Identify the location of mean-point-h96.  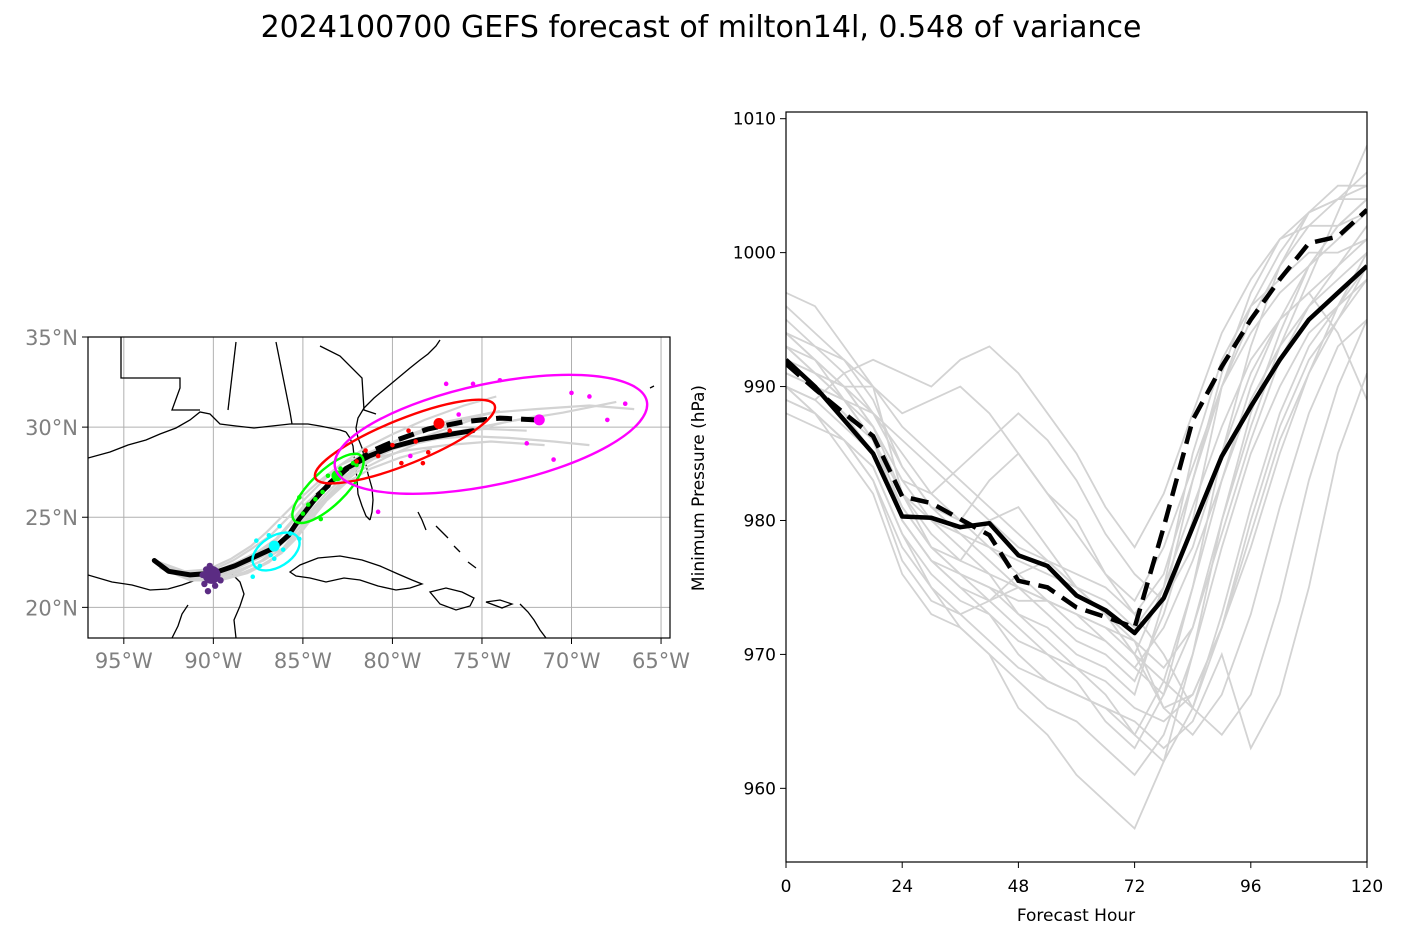
(539, 420).